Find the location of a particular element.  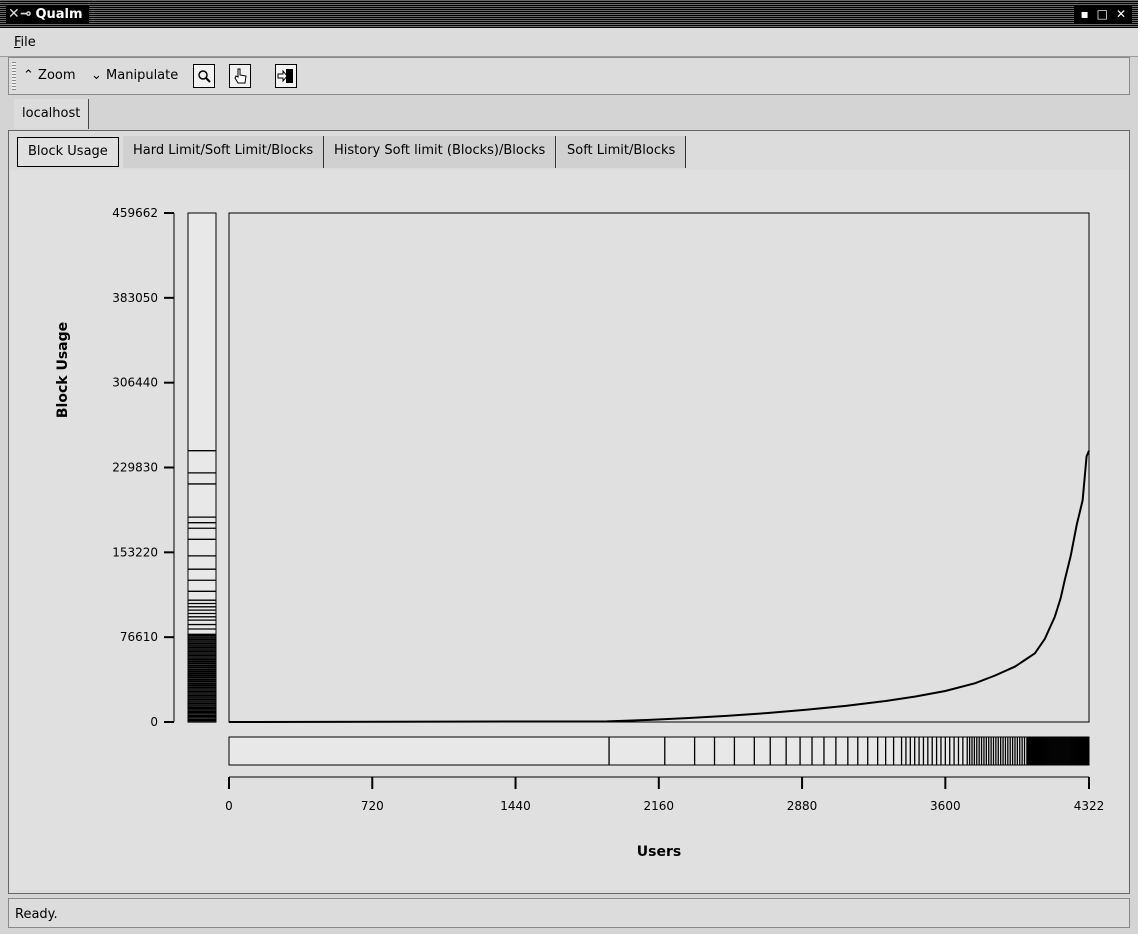

y-rug is located at coordinates (202, 586).